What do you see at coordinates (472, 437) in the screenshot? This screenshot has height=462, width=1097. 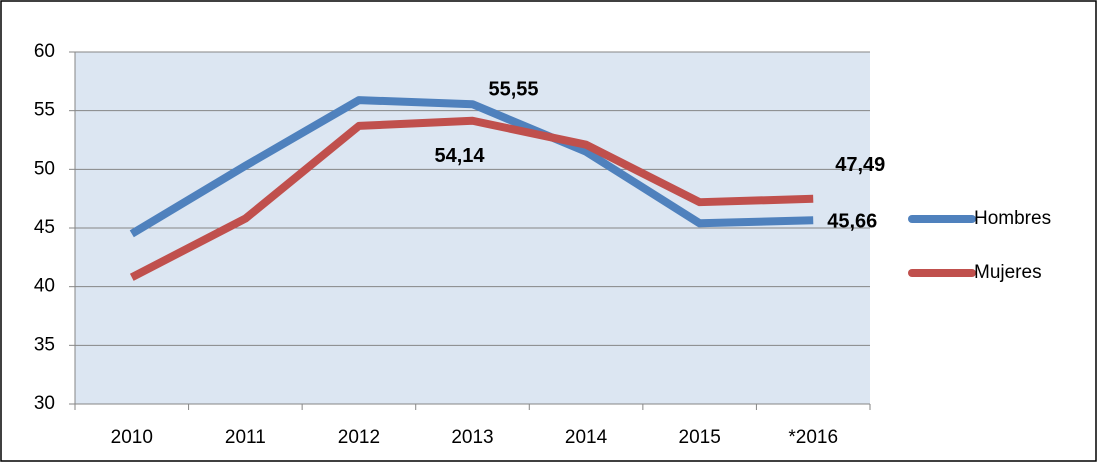 I see `x-tick-label: 2013` at bounding box center [472, 437].